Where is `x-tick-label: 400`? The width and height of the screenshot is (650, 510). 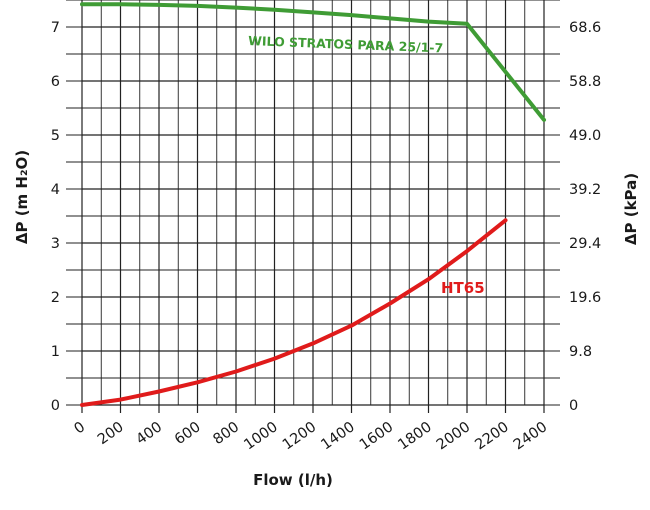
x-tick-label: 400 is located at coordinates (149, 433).